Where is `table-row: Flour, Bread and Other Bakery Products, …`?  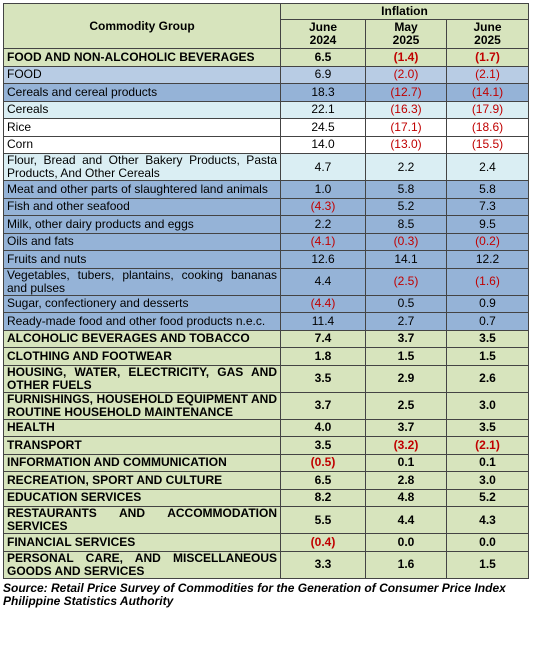
table-row: Flour, Bread and Other Bakery Products, … is located at coordinates (266, 167).